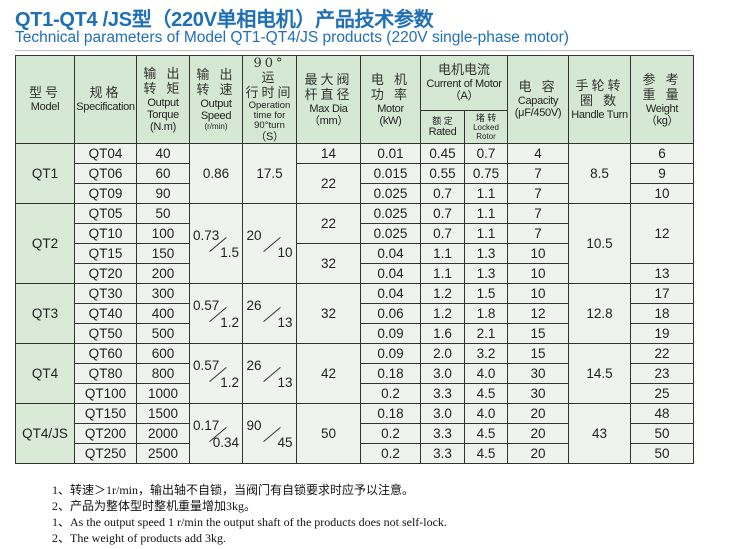 This screenshot has width=736, height=549. What do you see at coordinates (105, 393) in the screenshot?
I see `cell-spec: QT100` at bounding box center [105, 393].